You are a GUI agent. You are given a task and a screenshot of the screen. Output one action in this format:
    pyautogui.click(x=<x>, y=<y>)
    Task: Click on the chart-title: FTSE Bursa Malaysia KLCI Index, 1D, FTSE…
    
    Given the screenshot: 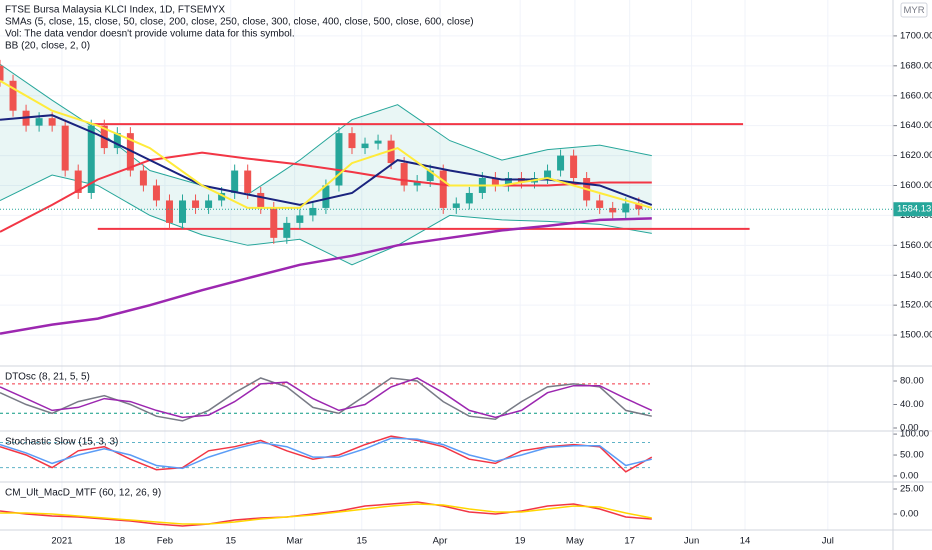 What is the action you would take?
    pyautogui.click(x=115, y=10)
    